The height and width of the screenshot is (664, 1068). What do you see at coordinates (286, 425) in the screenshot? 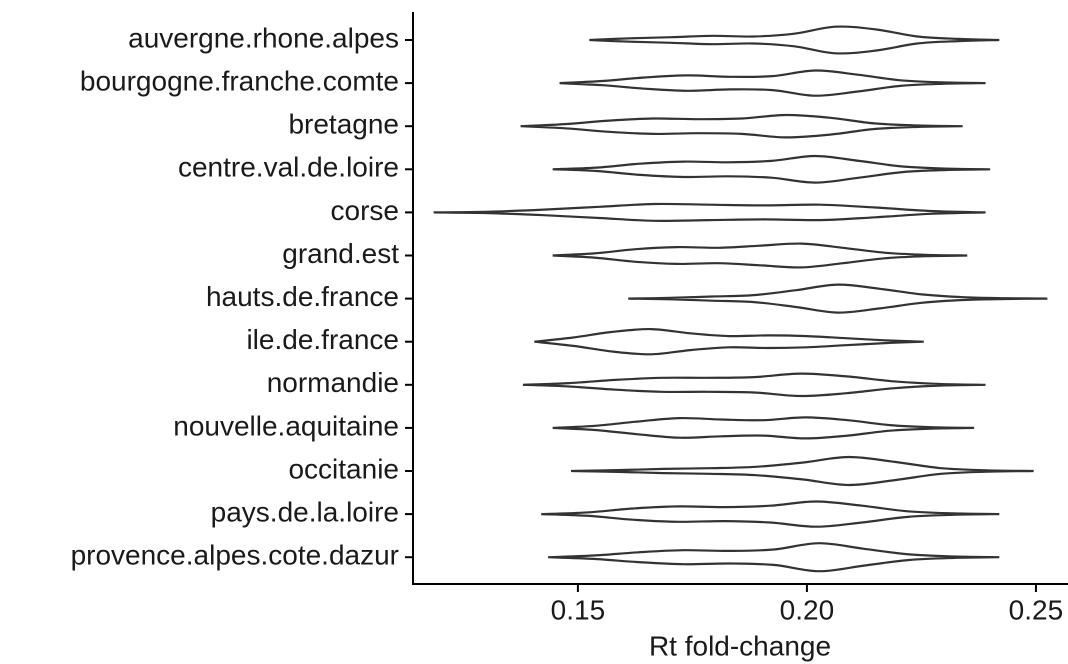
I see `y-tick-label: nouvelle.aquitaine` at bounding box center [286, 425].